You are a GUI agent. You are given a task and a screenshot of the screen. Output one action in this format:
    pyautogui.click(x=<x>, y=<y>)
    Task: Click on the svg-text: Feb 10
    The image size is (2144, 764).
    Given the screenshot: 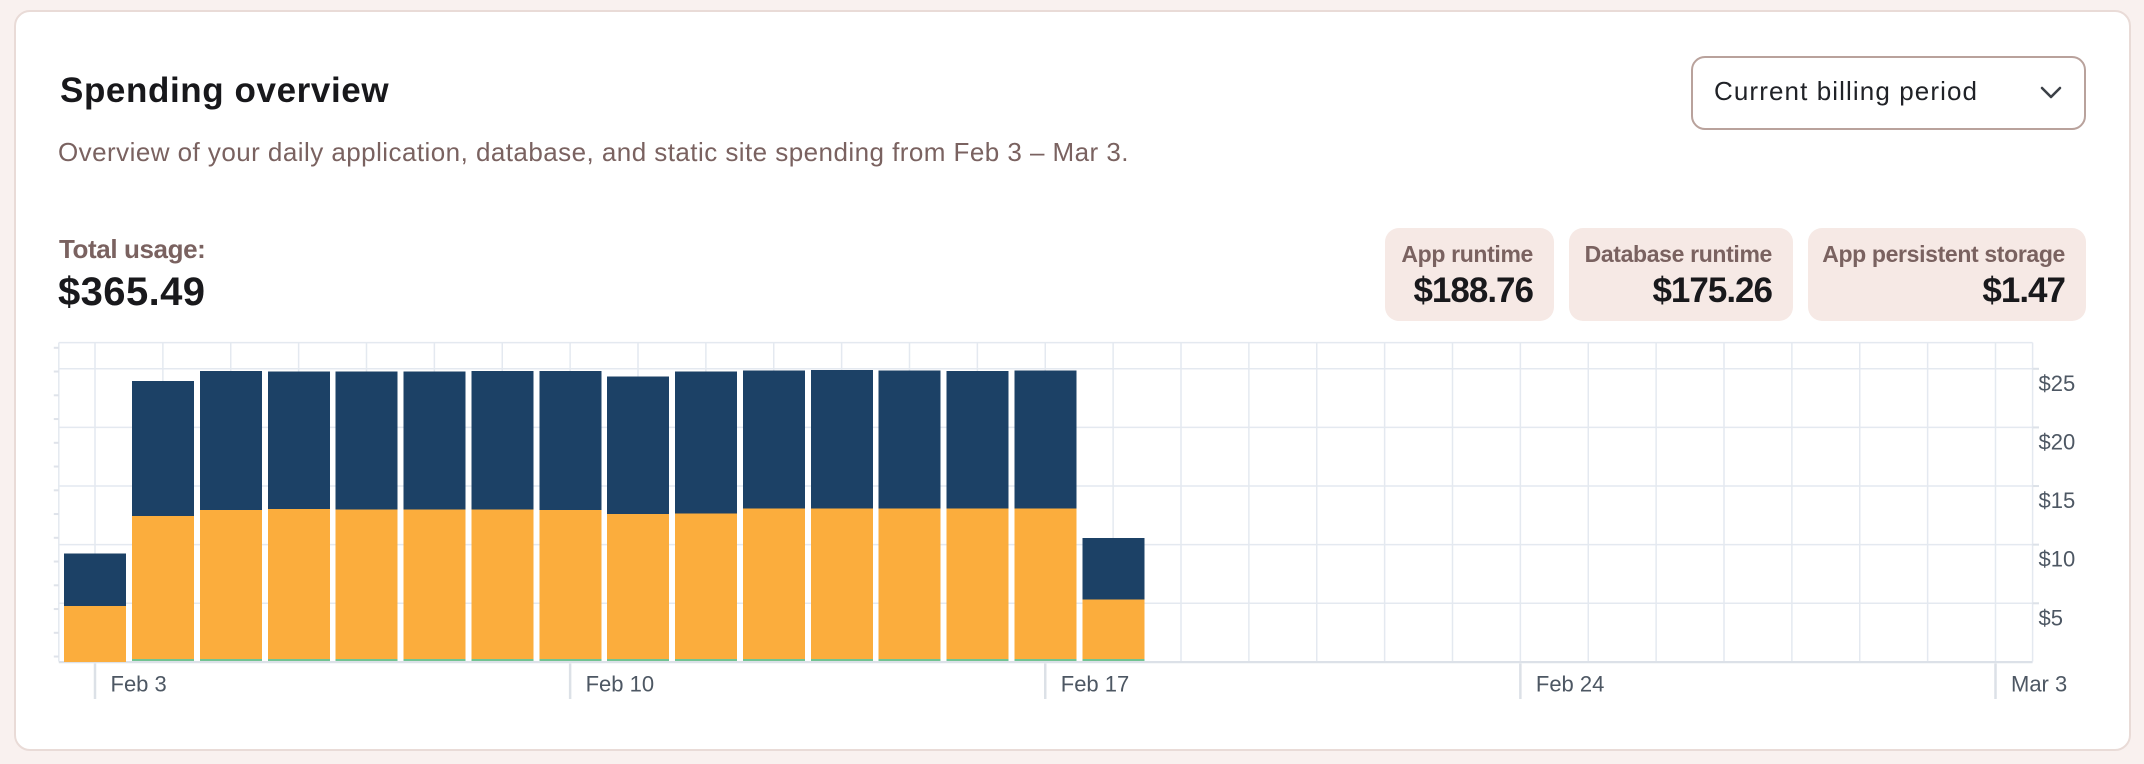 What is the action you would take?
    pyautogui.click(x=620, y=684)
    